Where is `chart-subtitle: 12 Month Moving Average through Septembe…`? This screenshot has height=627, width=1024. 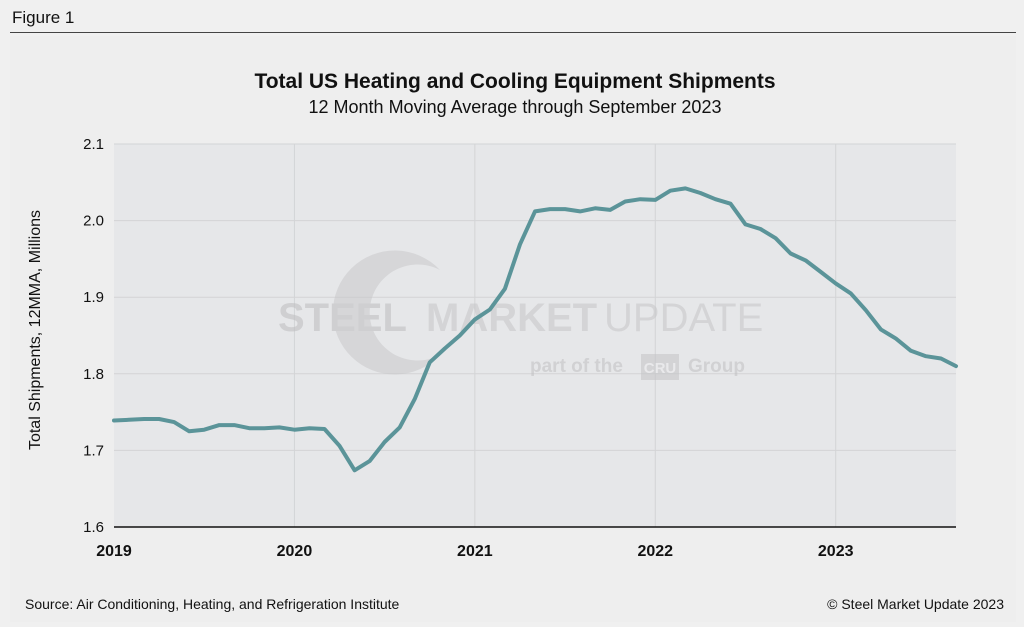 chart-subtitle: 12 Month Moving Average through Septembe… is located at coordinates (515, 107).